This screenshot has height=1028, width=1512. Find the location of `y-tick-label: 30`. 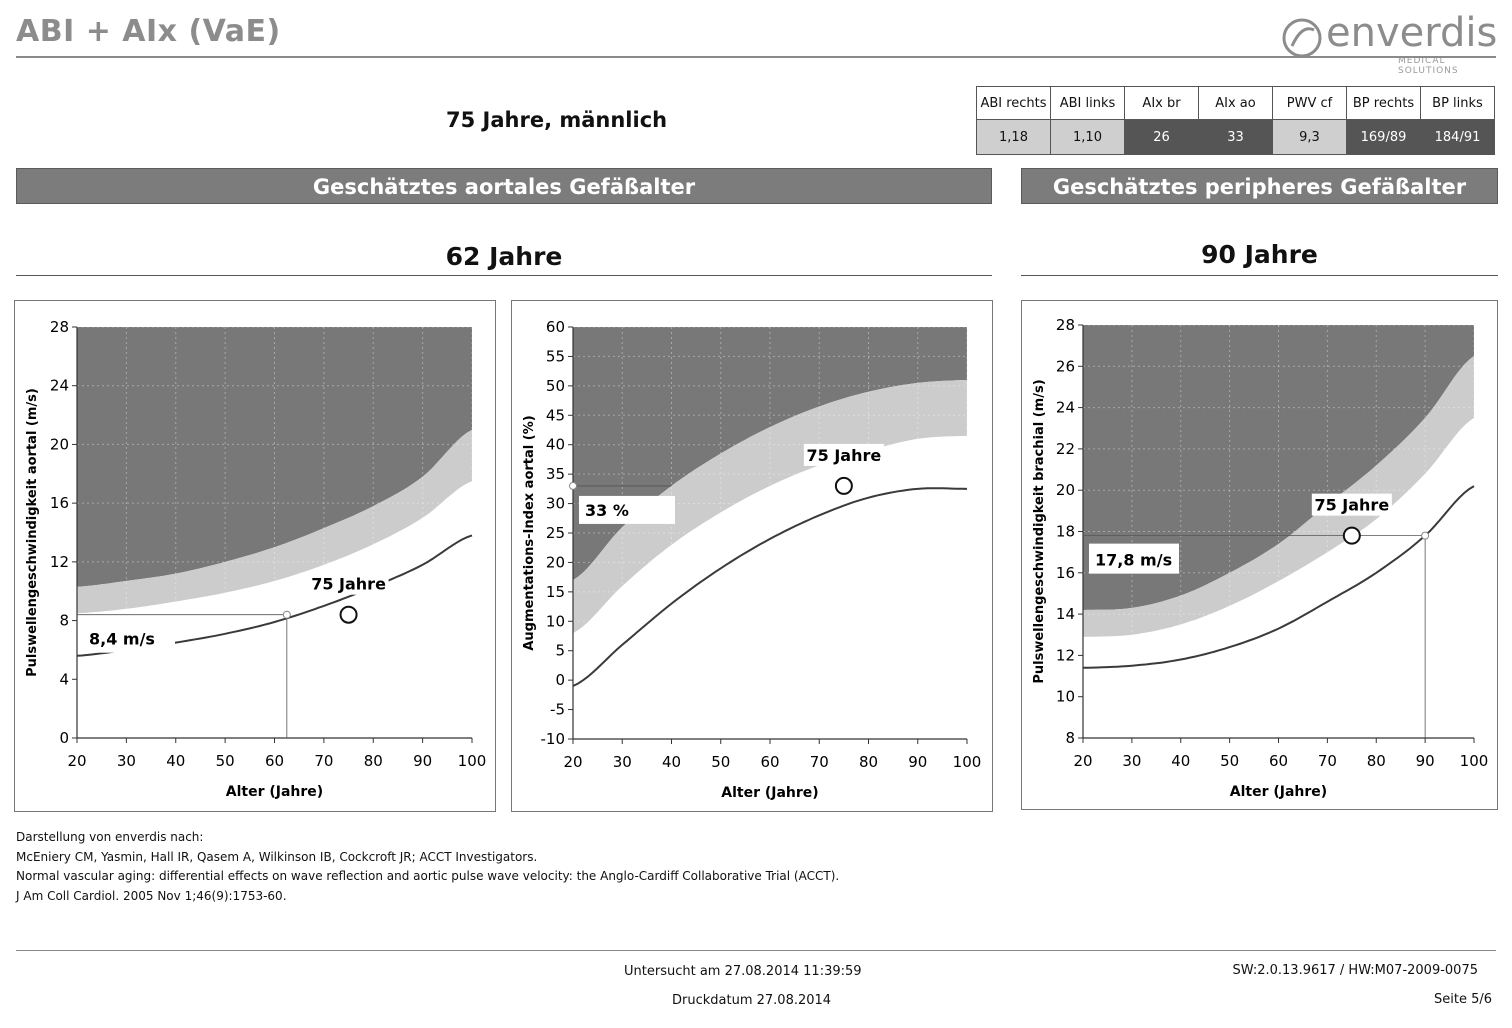

y-tick-label: 30 is located at coordinates (555, 504).